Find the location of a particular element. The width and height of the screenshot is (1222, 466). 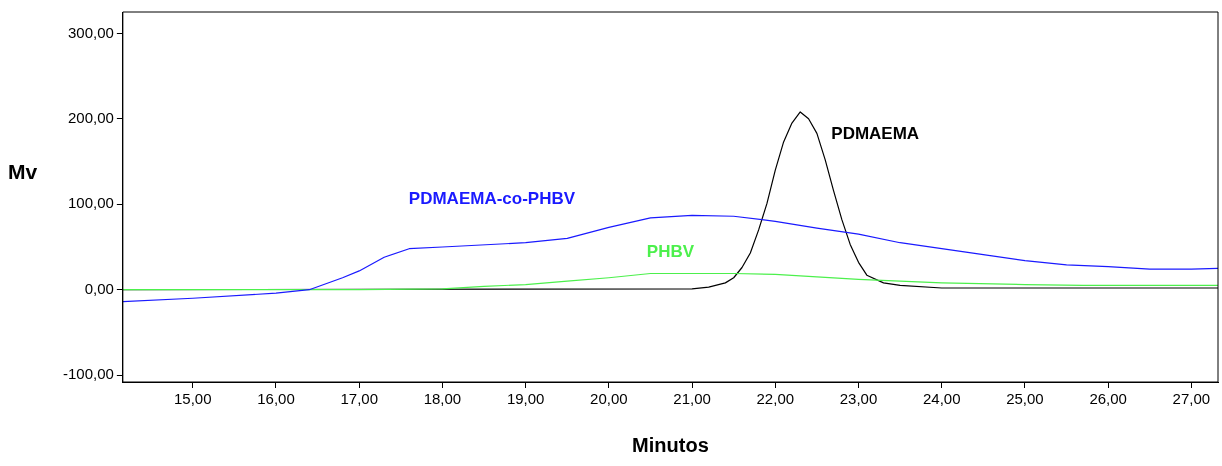

series-label: PDMAEMA-co-PHBV is located at coordinates (492, 198).